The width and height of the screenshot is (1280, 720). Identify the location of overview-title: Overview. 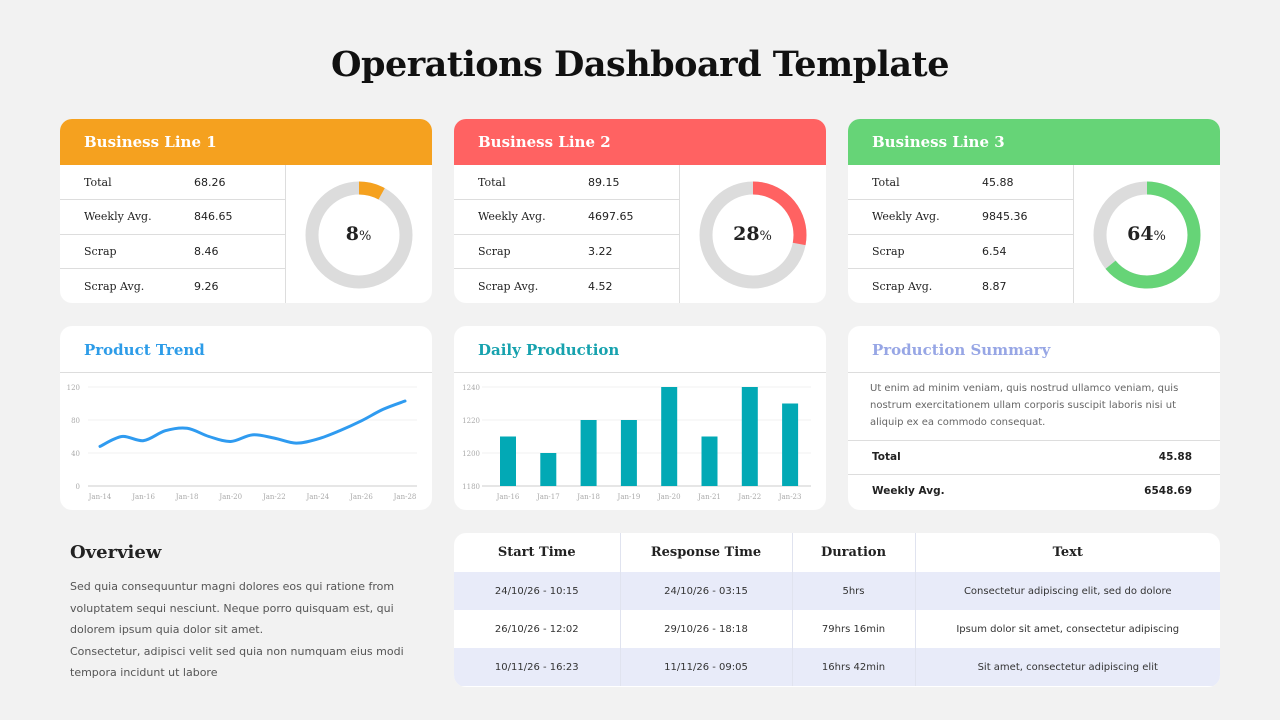
(116, 552).